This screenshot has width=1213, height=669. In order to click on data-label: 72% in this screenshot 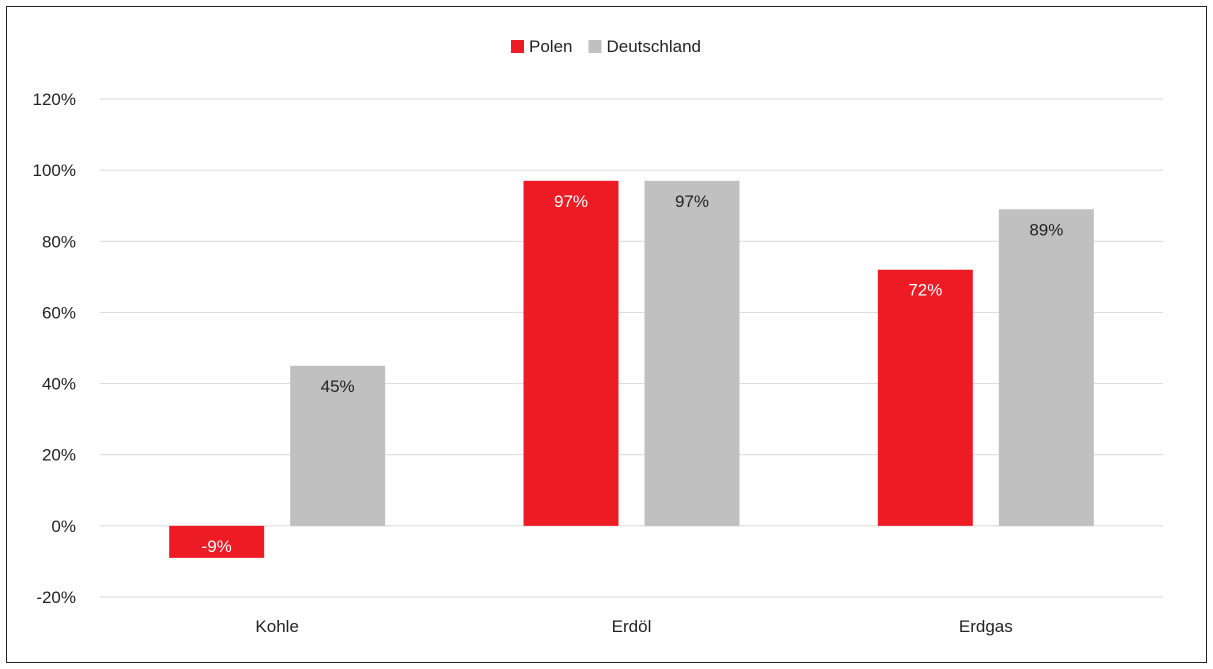, I will do `click(925, 290)`.